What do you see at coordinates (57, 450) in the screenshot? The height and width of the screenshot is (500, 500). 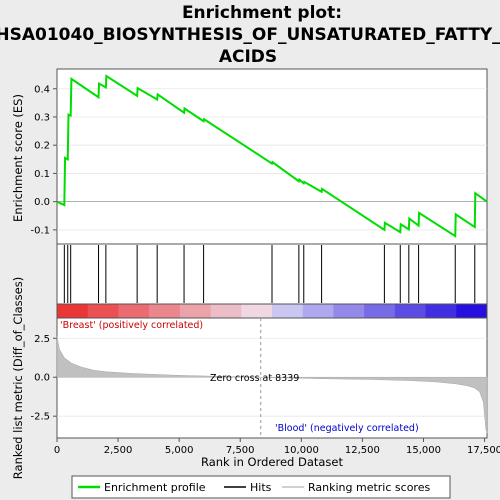 I see `metric-xtick-label: 0` at bounding box center [57, 450].